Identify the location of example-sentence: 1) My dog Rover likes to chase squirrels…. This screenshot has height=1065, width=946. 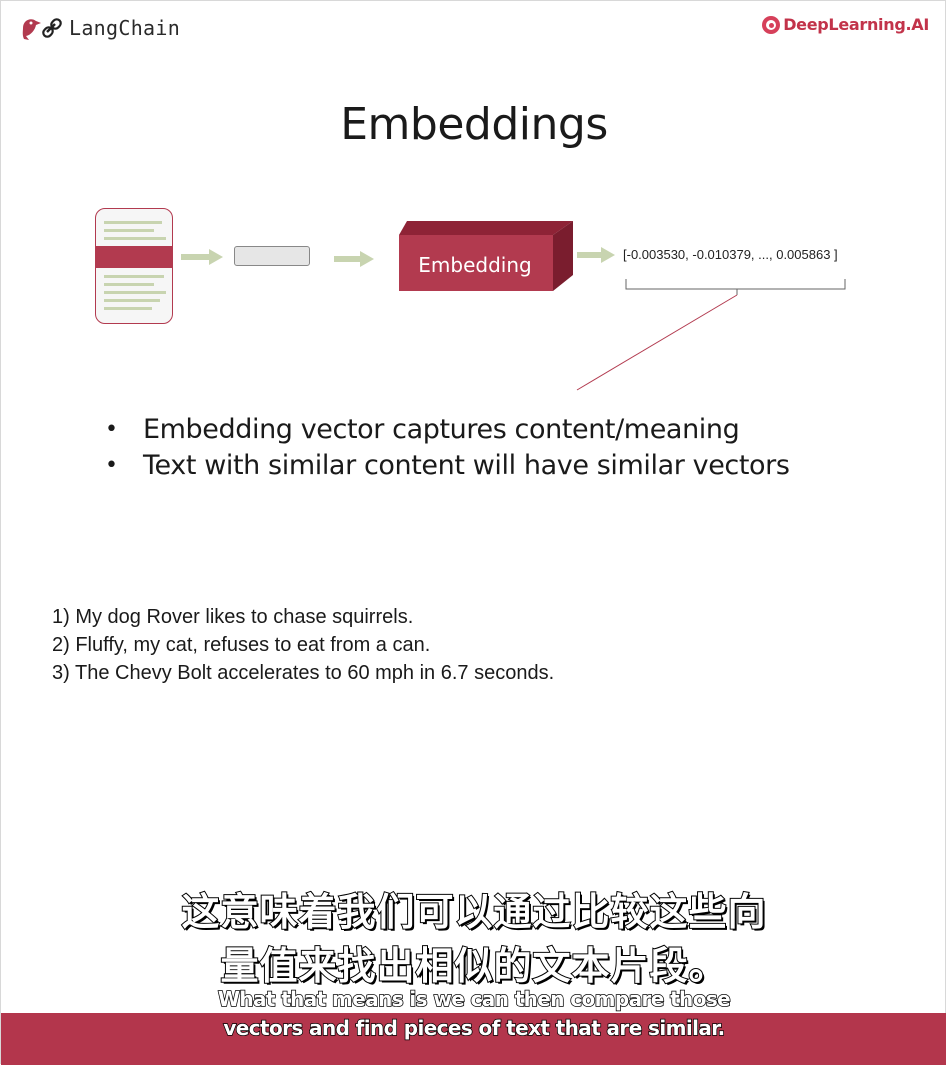
(233, 617).